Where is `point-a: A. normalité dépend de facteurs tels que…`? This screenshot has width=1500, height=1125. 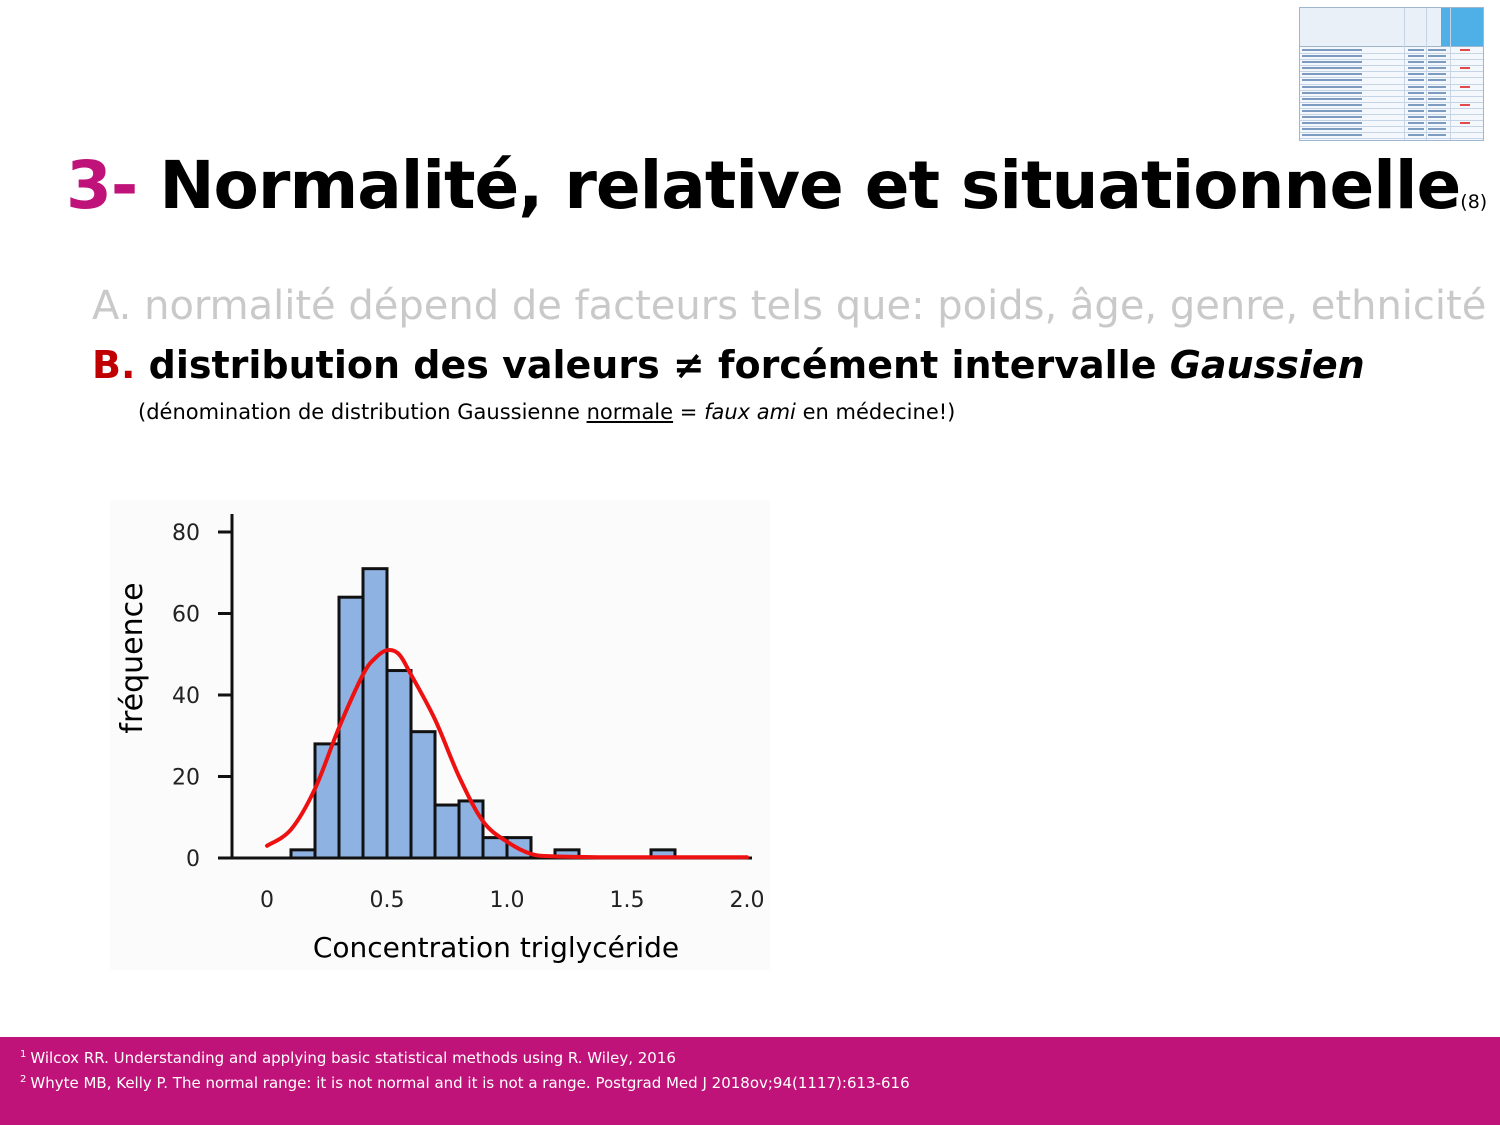 point-a: A. normalité dépend de facteurs tels que… is located at coordinates (789, 306).